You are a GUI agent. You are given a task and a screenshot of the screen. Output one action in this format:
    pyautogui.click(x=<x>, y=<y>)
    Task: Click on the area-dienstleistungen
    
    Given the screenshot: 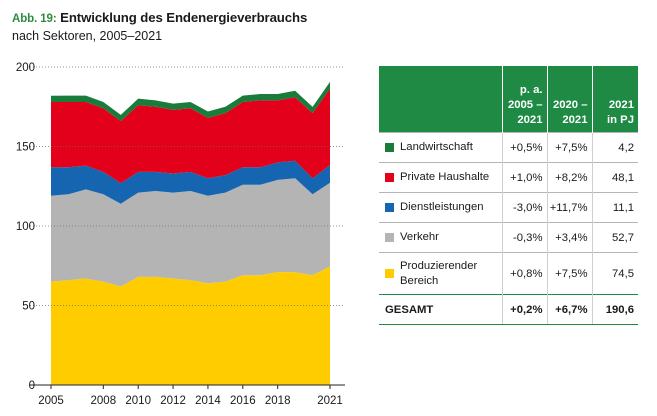 What is the action you would take?
    pyautogui.click(x=190, y=182)
    